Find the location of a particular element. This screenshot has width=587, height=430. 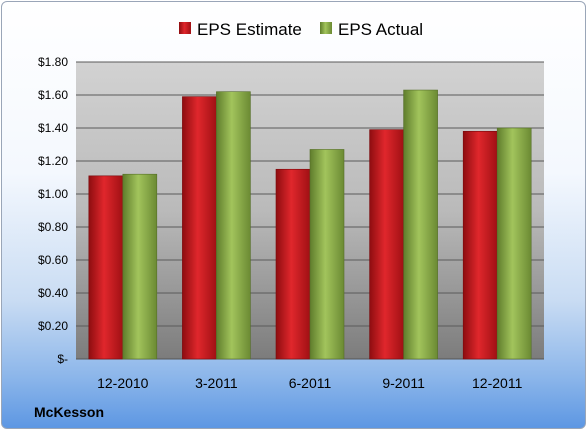

y-tick-label: $1.80 is located at coordinates (53, 62).